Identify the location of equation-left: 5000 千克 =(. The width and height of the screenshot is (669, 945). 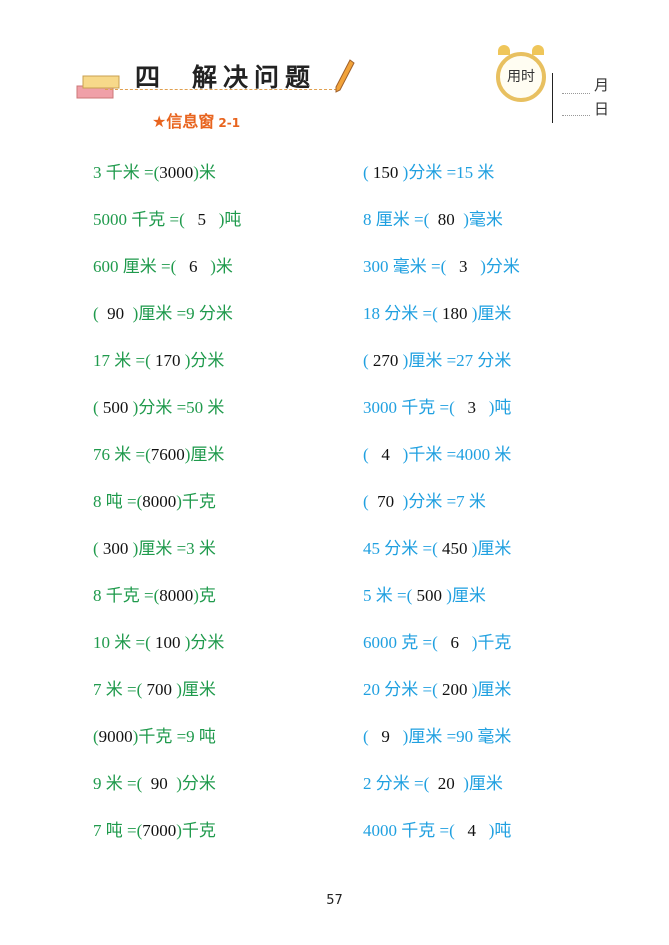
(139, 219).